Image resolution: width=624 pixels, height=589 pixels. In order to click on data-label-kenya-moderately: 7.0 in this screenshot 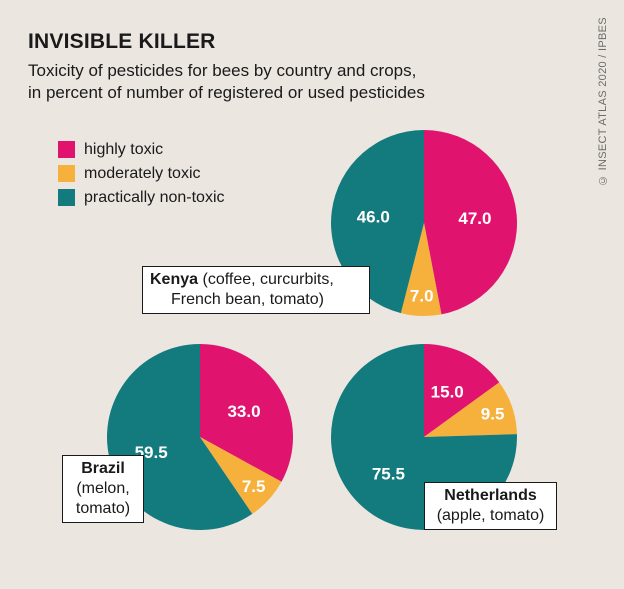, I will do `click(422, 296)`.